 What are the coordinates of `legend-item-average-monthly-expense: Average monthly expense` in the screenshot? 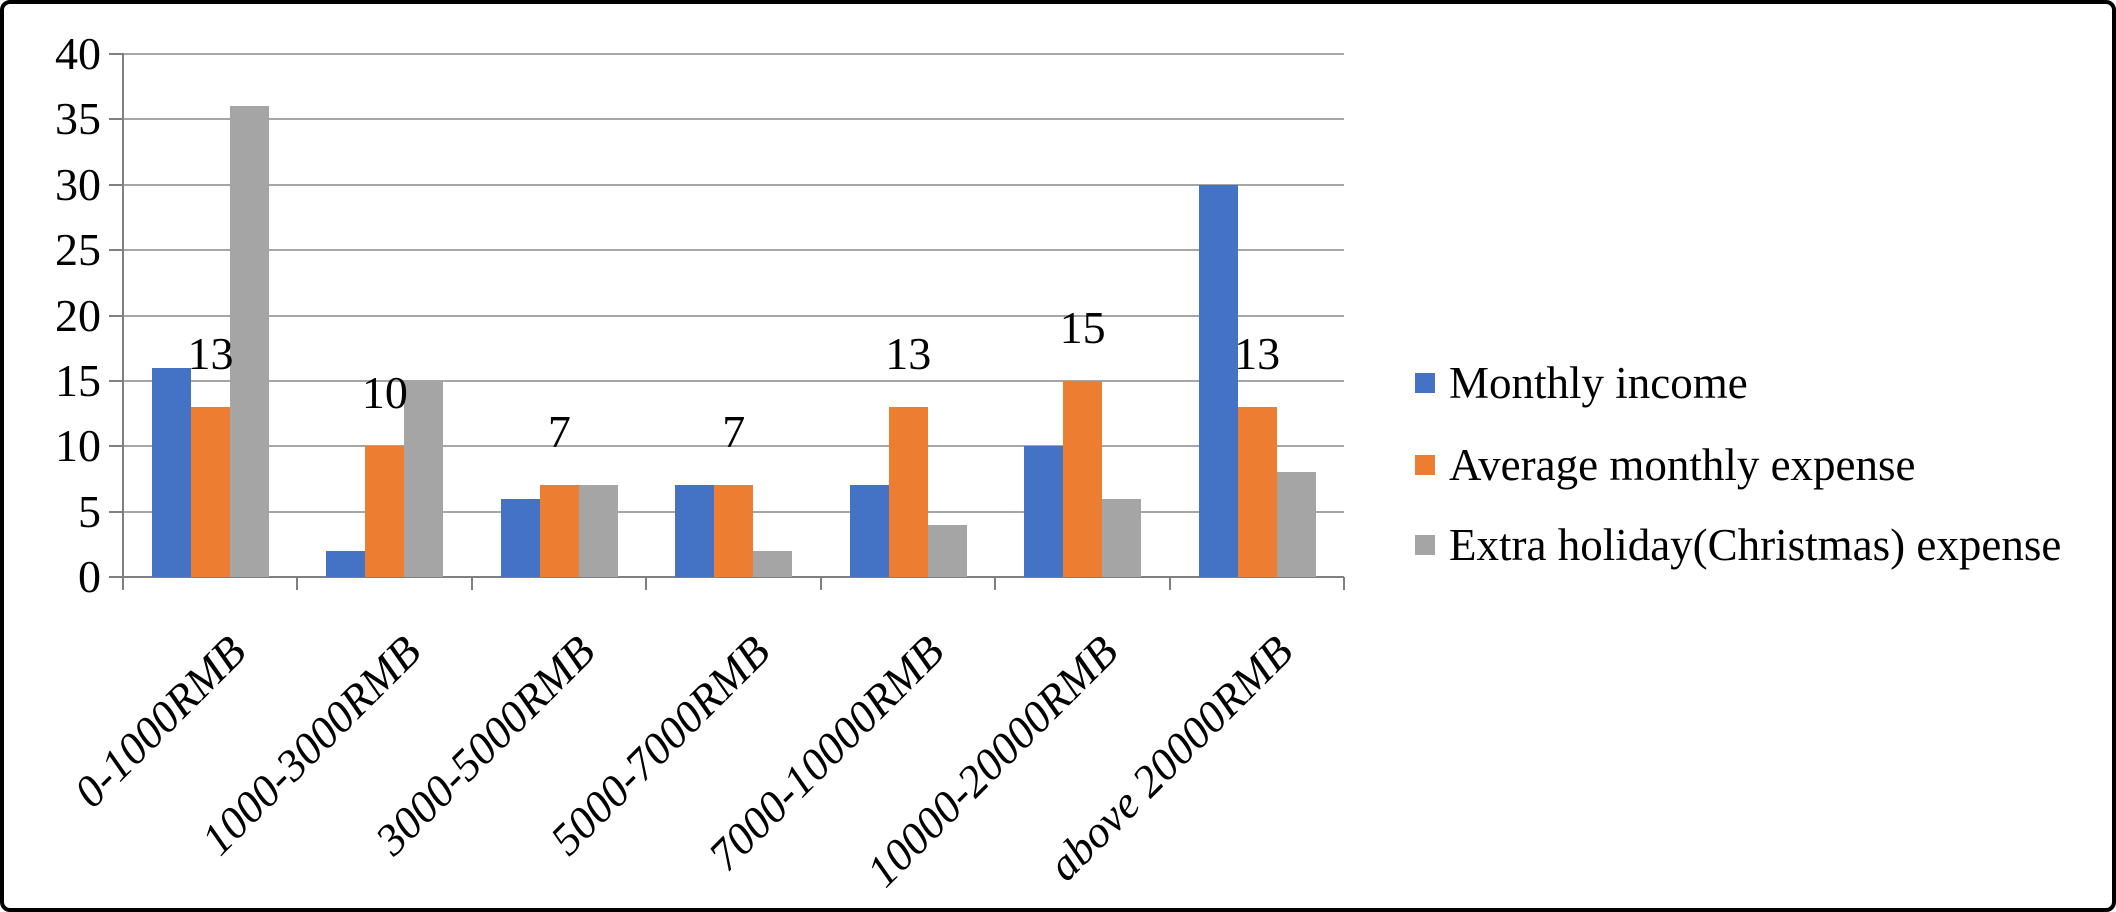 It's located at (1665, 465).